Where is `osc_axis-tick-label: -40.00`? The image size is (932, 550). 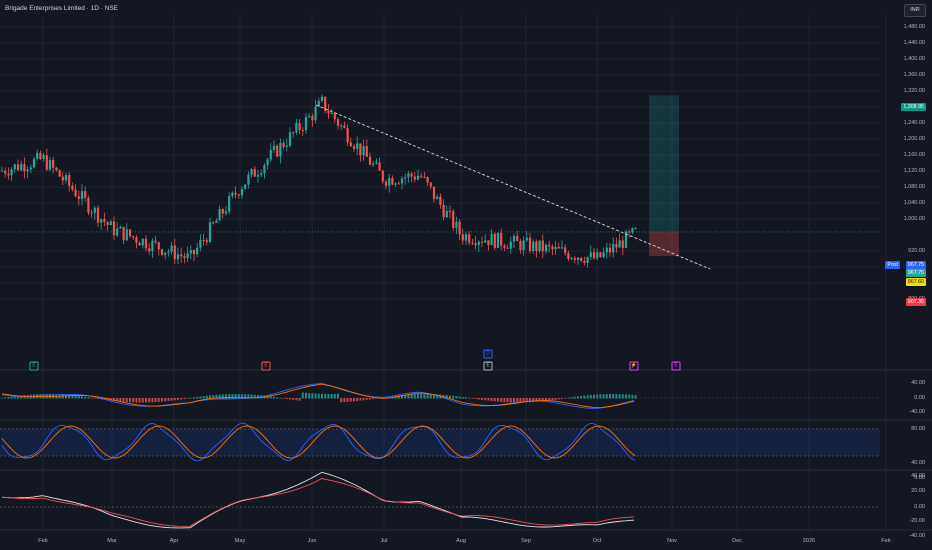 osc_axis-tick-label: -40.00 is located at coordinates (917, 536).